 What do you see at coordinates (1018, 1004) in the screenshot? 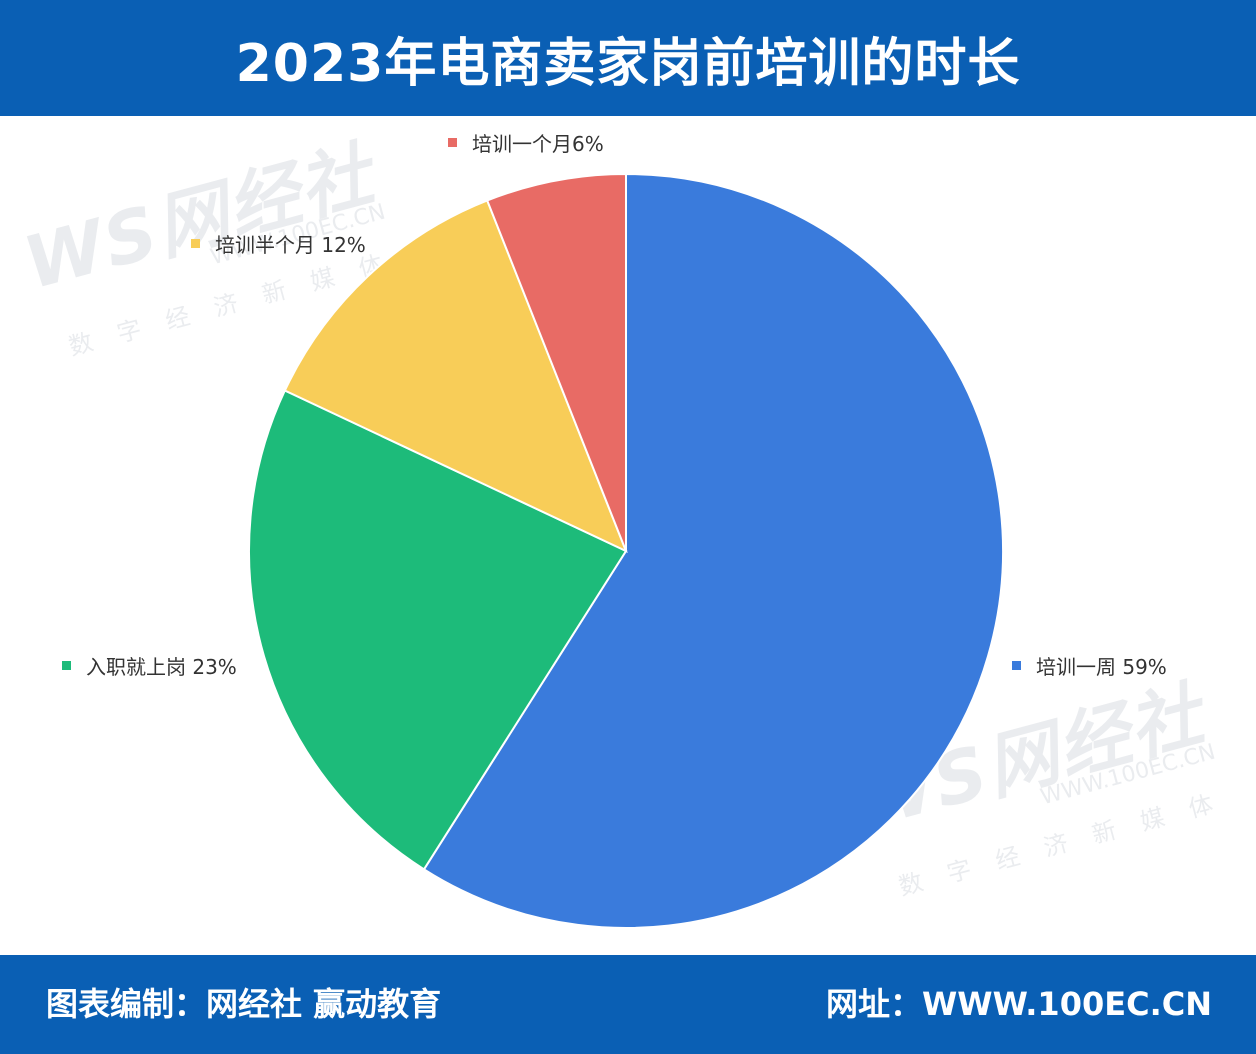
I see `footer-website: 网址：WWW.100EC.CN` at bounding box center [1018, 1004].